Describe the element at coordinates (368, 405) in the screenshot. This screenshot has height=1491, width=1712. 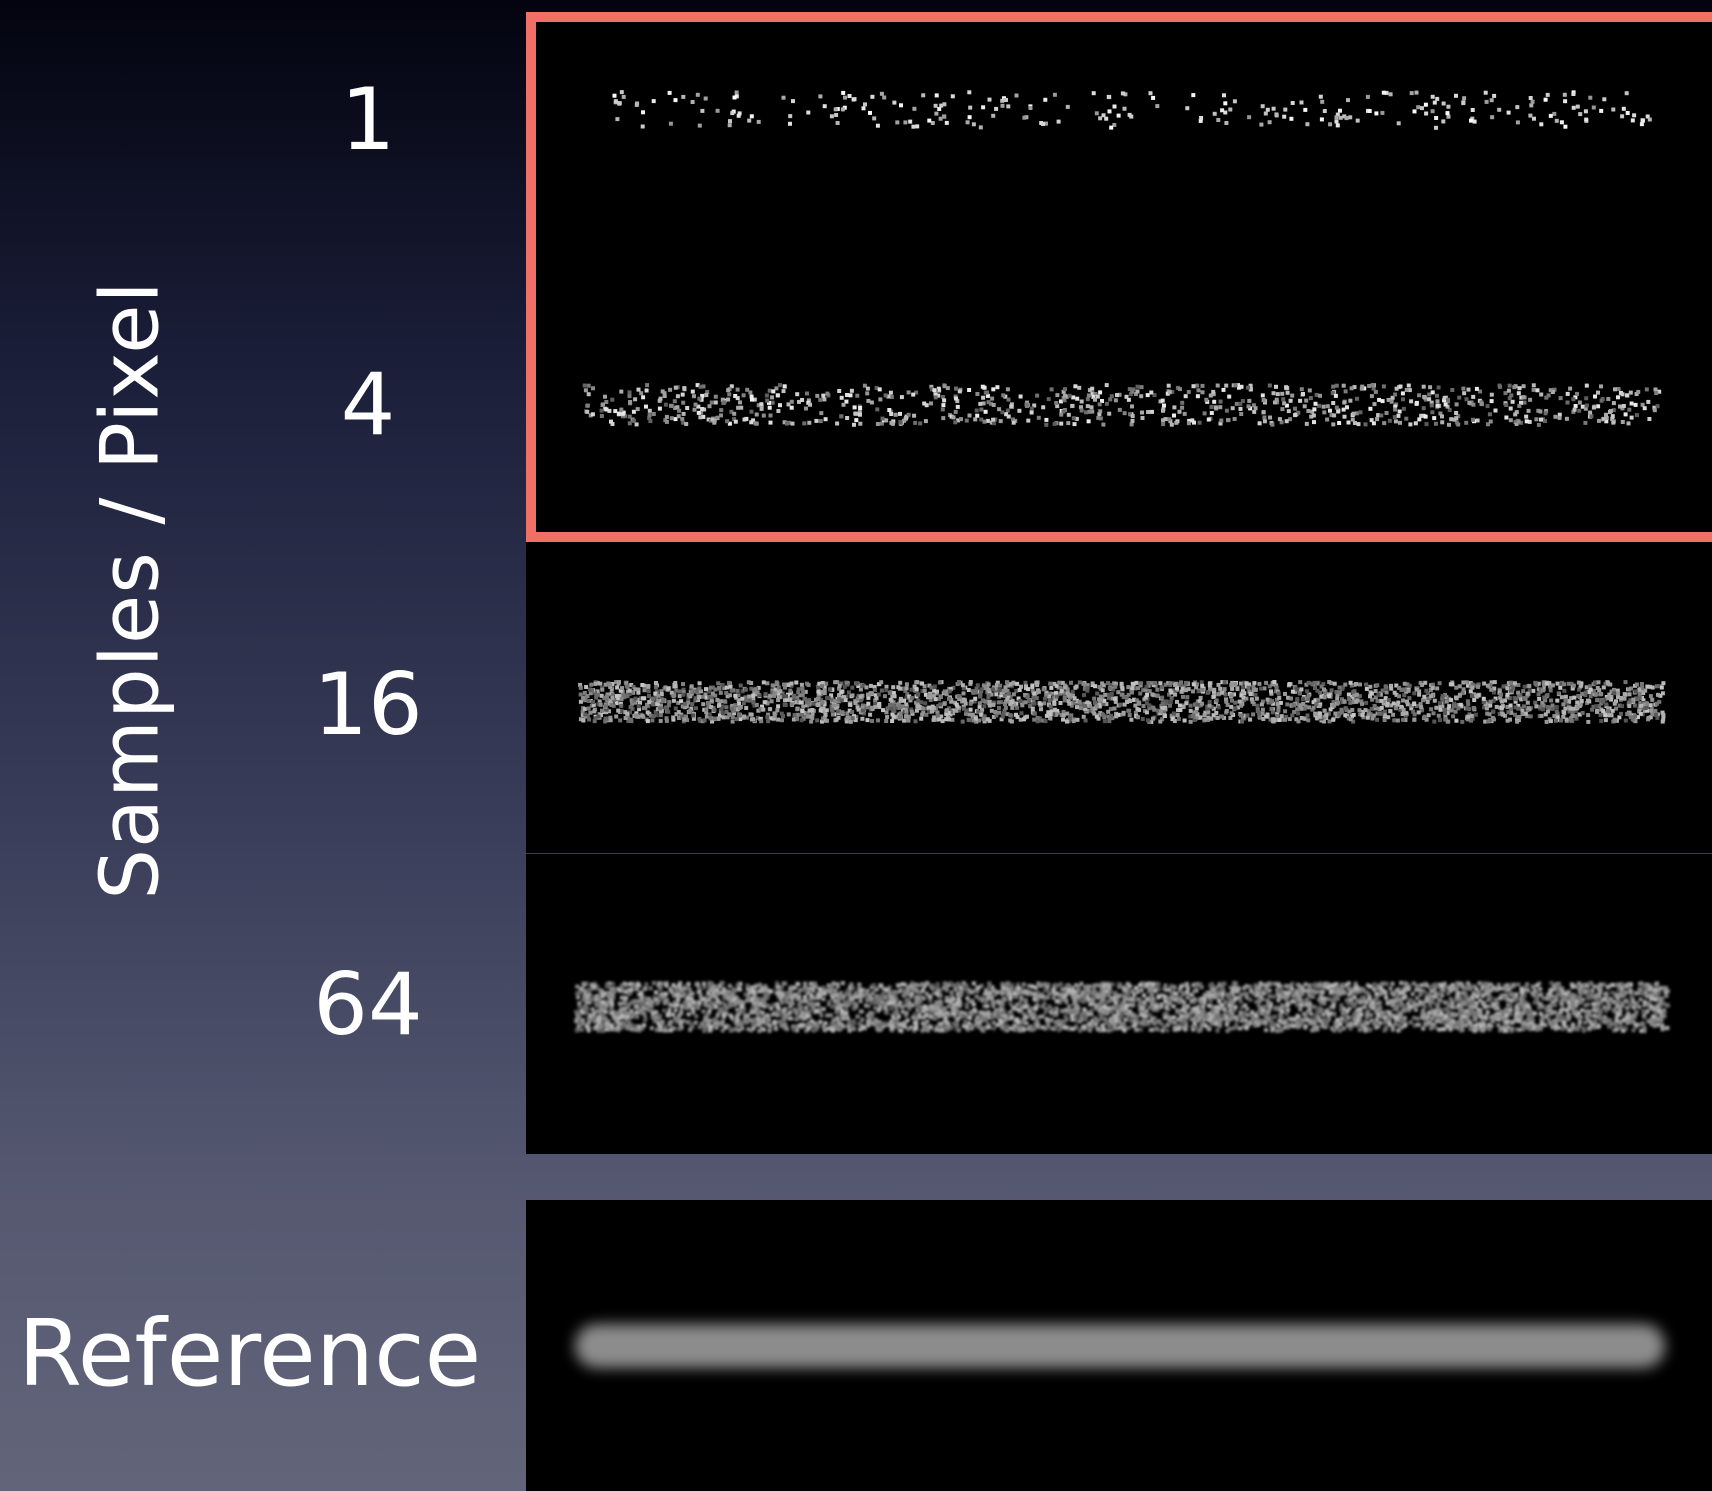
I see `row-label-4: 4` at that location.